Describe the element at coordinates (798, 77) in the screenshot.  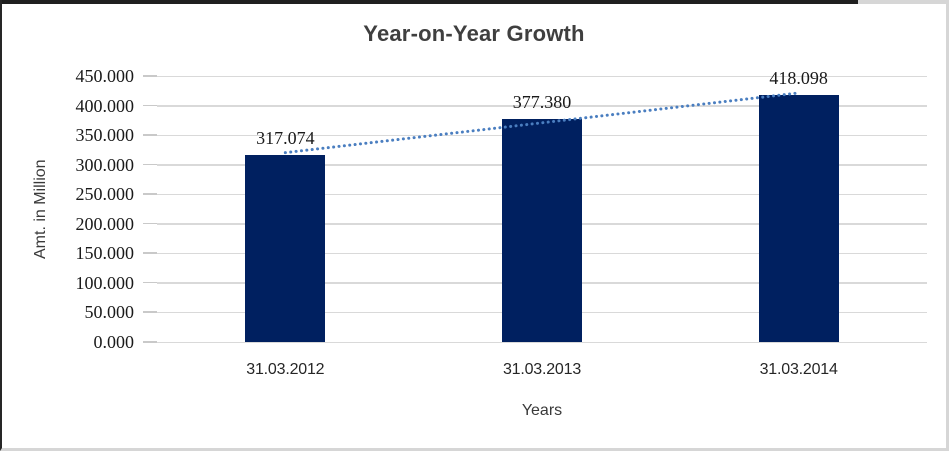
I see `bar-data-label: 418.098` at that location.